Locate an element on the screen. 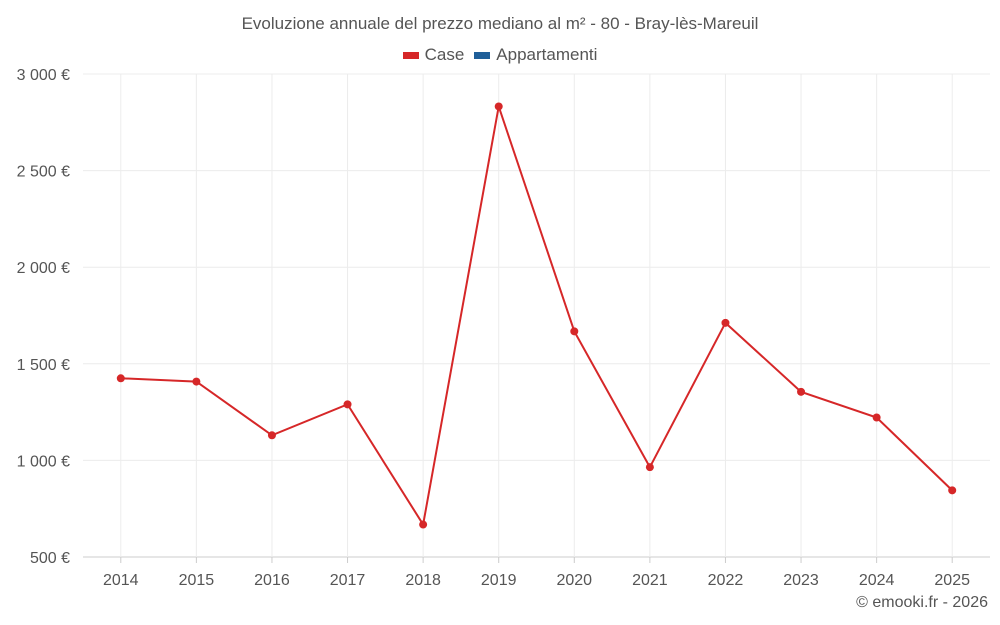 The height and width of the screenshot is (625, 1000). y-tick-label: 2 000 € is located at coordinates (43, 268).